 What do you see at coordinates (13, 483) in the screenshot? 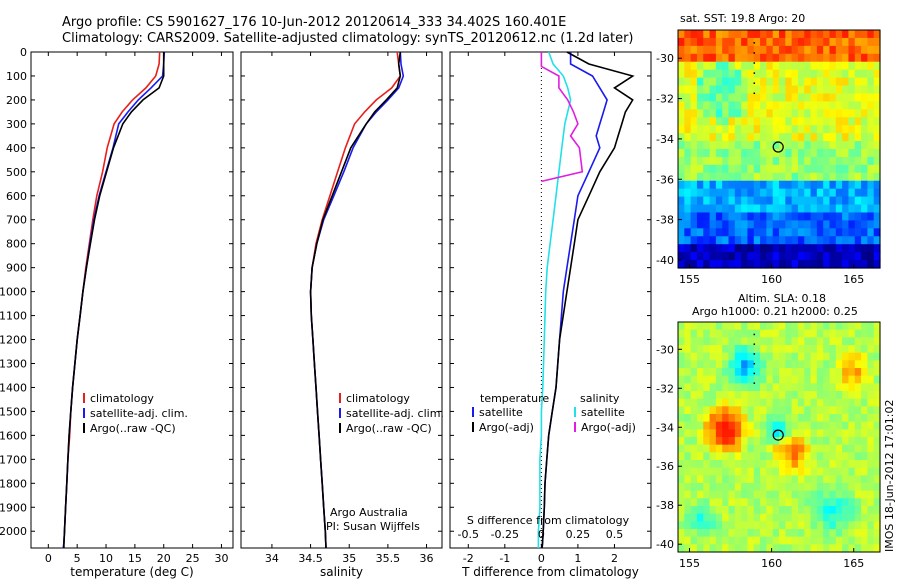
I see `y-tick-label: 1800` at bounding box center [13, 483].